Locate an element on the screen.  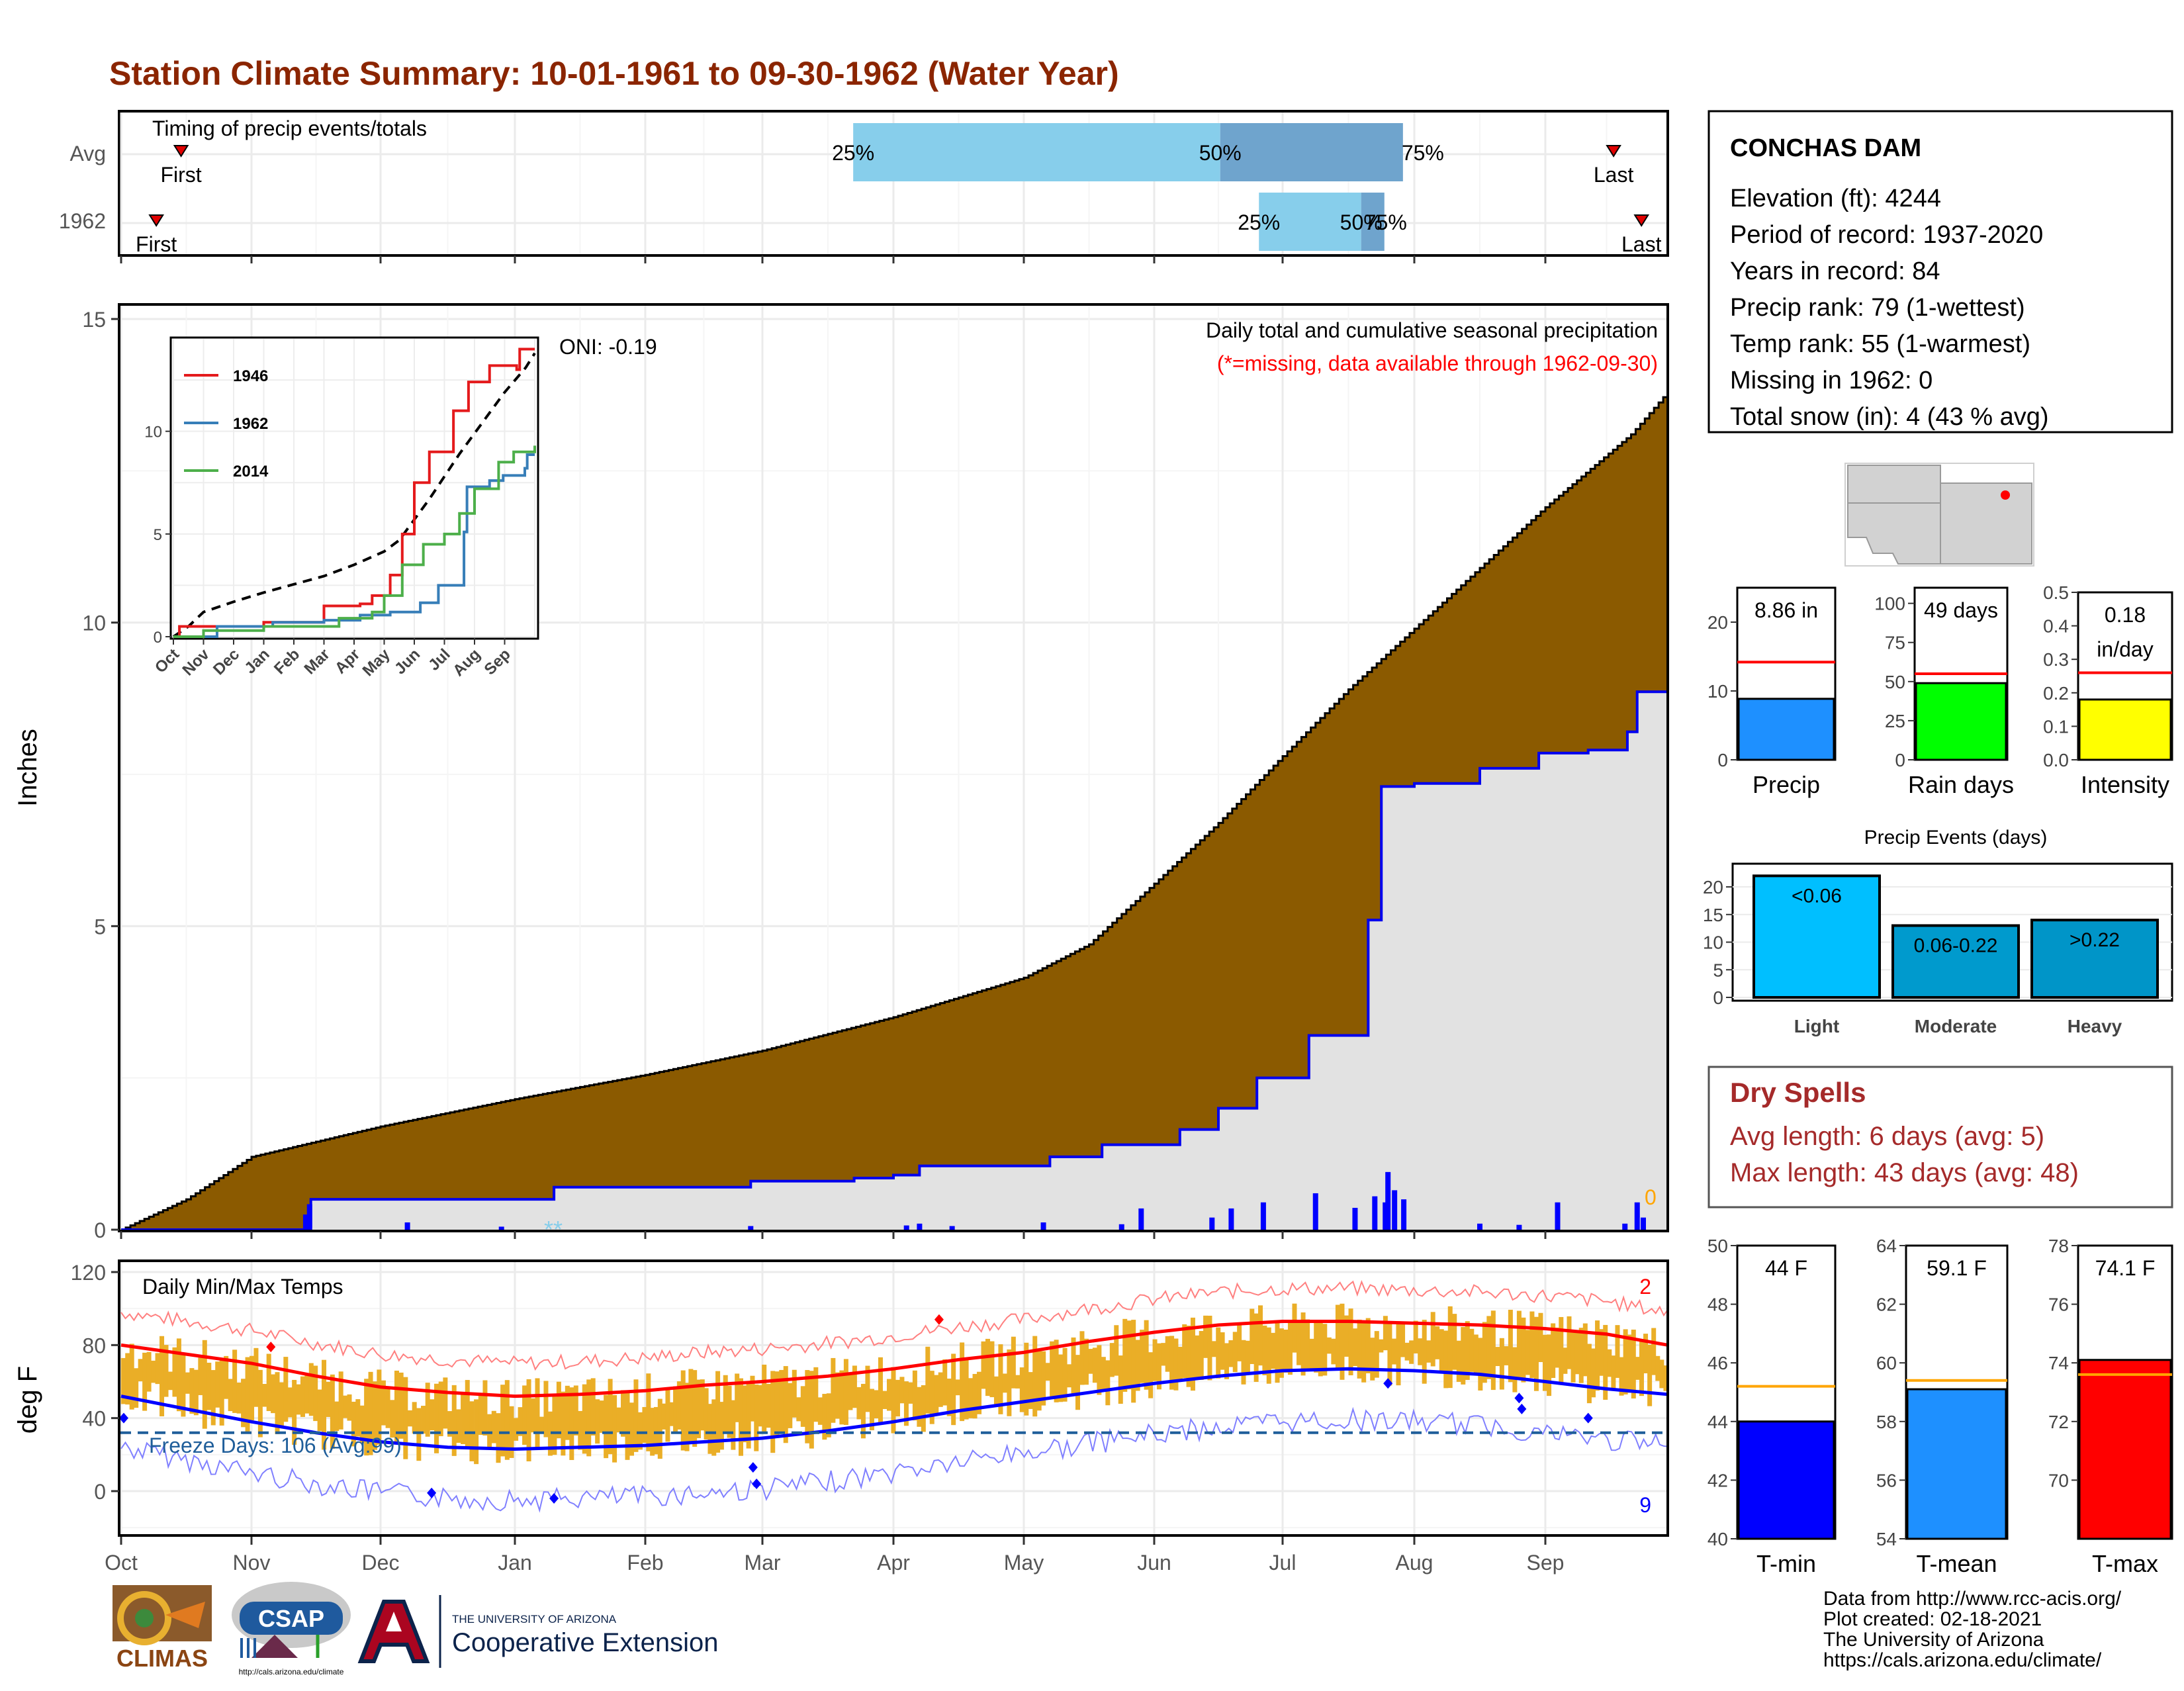
timing-year-label-50: 50% is located at coordinates (1362, 222).